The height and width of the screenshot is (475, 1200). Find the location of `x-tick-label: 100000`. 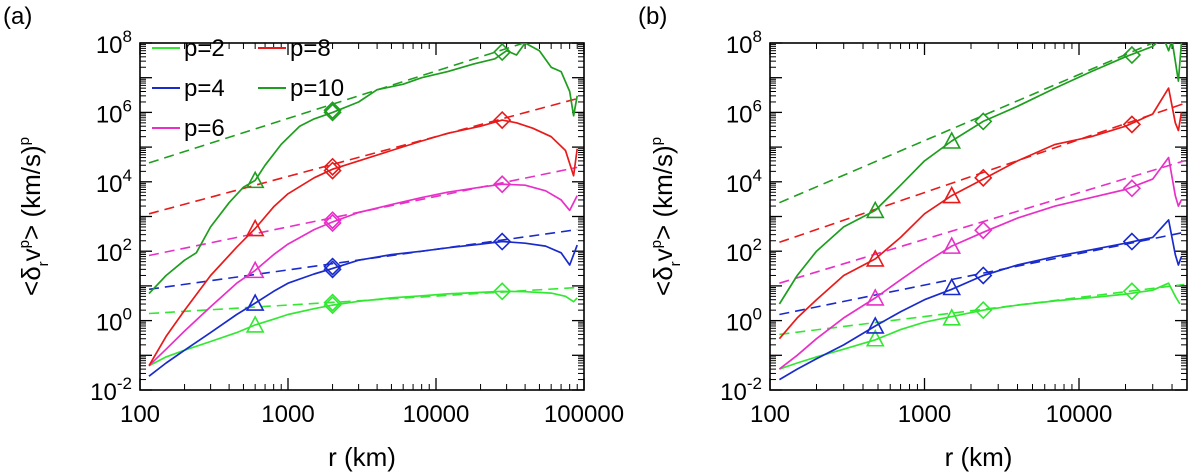

x-tick-label: 100000 is located at coordinates (584, 414).